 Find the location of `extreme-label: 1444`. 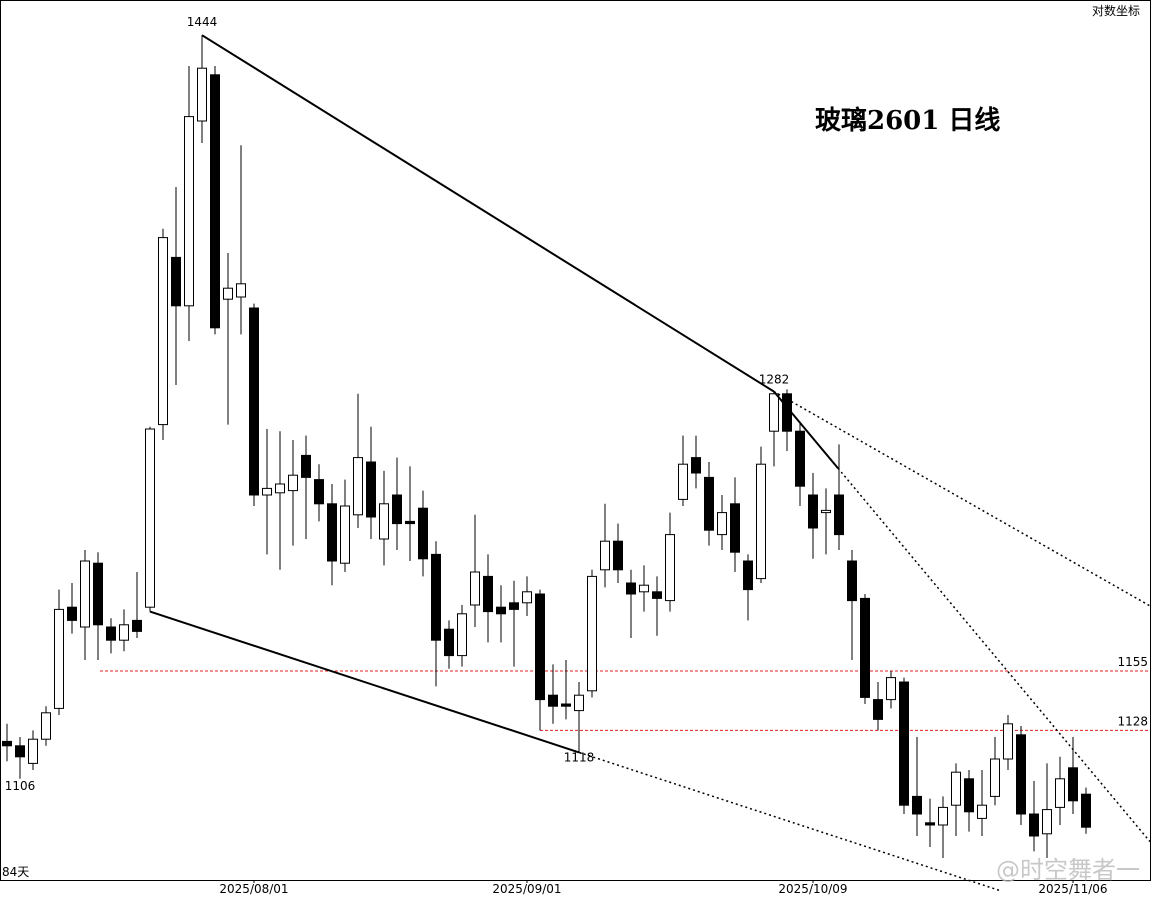

extreme-label: 1444 is located at coordinates (202, 22).